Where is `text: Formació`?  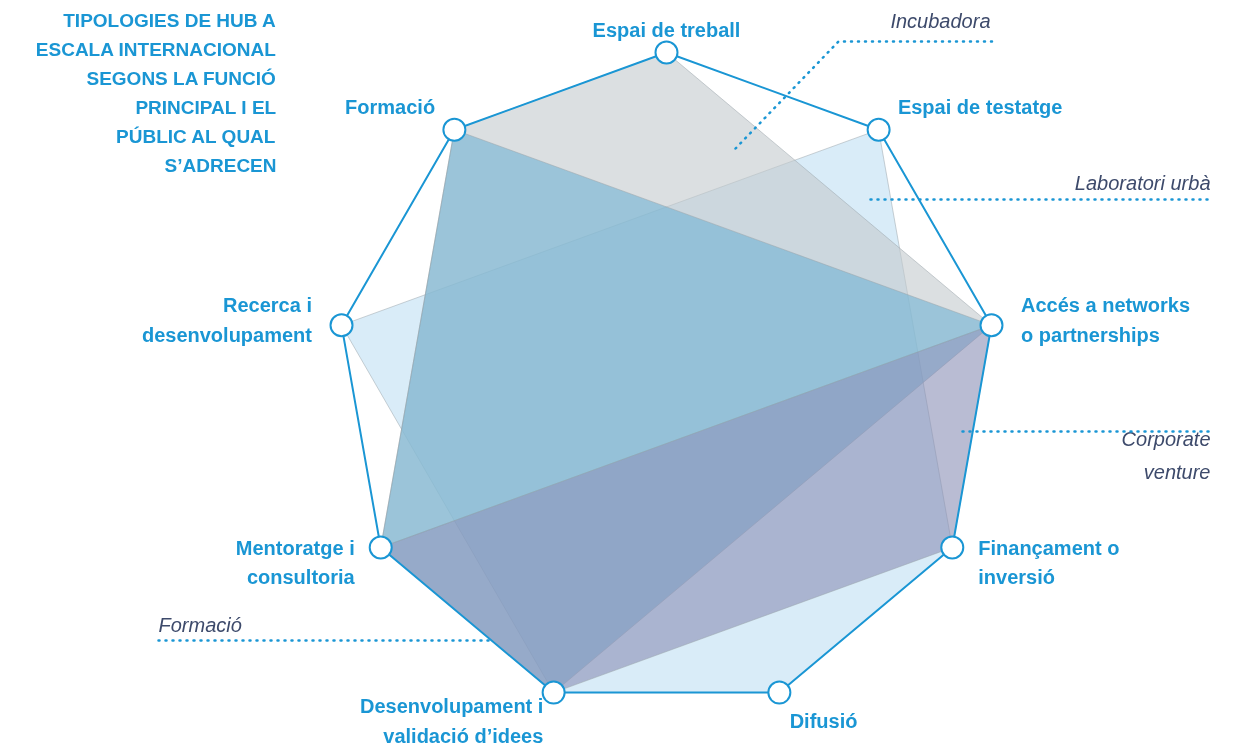 text: Formació is located at coordinates (200, 624).